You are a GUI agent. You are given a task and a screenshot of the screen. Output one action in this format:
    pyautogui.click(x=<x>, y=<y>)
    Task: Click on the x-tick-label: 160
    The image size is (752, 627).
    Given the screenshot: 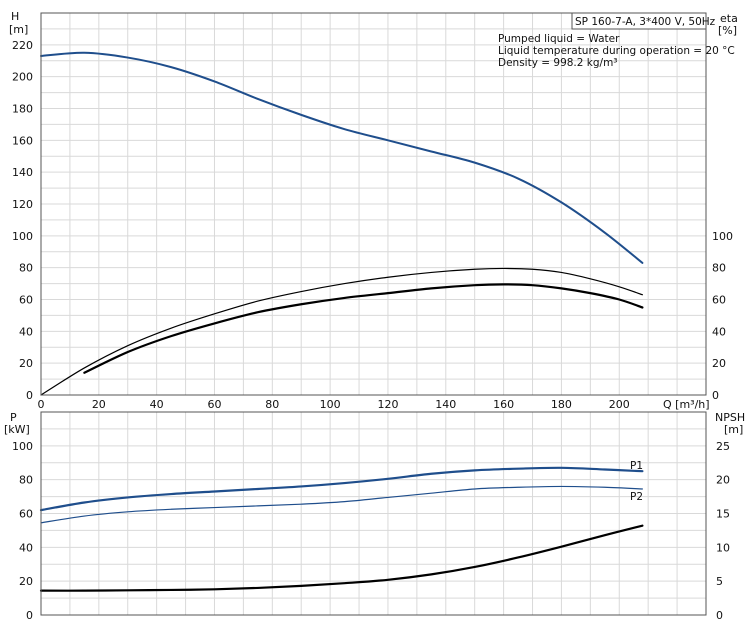 What is the action you would take?
    pyautogui.click(x=503, y=404)
    